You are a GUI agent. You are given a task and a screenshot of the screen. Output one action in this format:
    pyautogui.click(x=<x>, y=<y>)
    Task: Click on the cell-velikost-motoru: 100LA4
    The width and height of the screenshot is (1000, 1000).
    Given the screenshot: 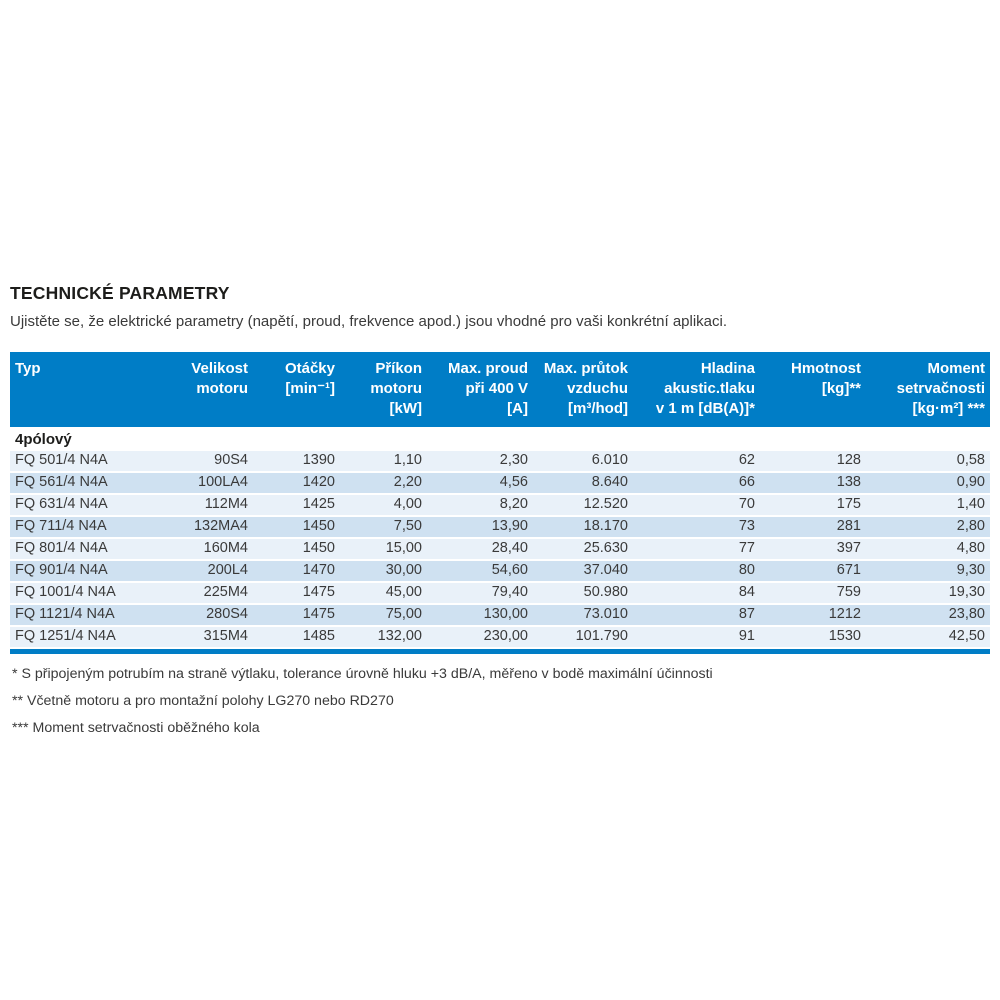 What is the action you would take?
    pyautogui.click(x=211, y=484)
    